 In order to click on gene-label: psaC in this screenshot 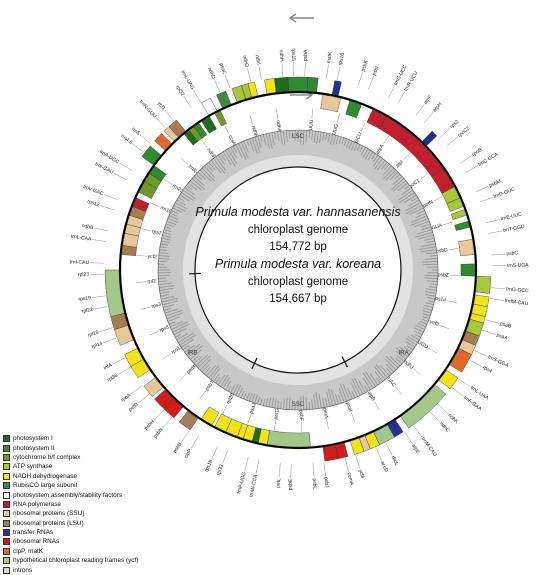, I will do `click(223, 68)`.